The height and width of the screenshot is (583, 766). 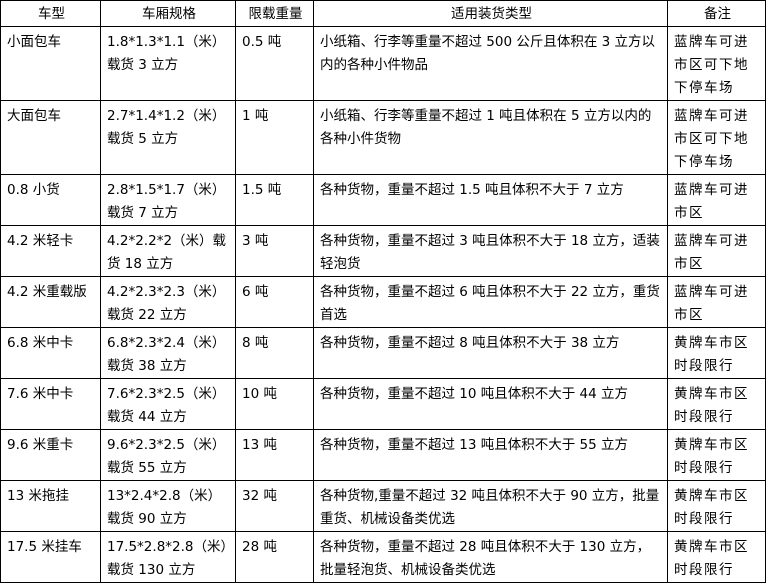 I want to click on table-cell: 各种货物，重量不超过 3 吨且体积不大于 18 立方，适装轻泡货, so click(x=490, y=251).